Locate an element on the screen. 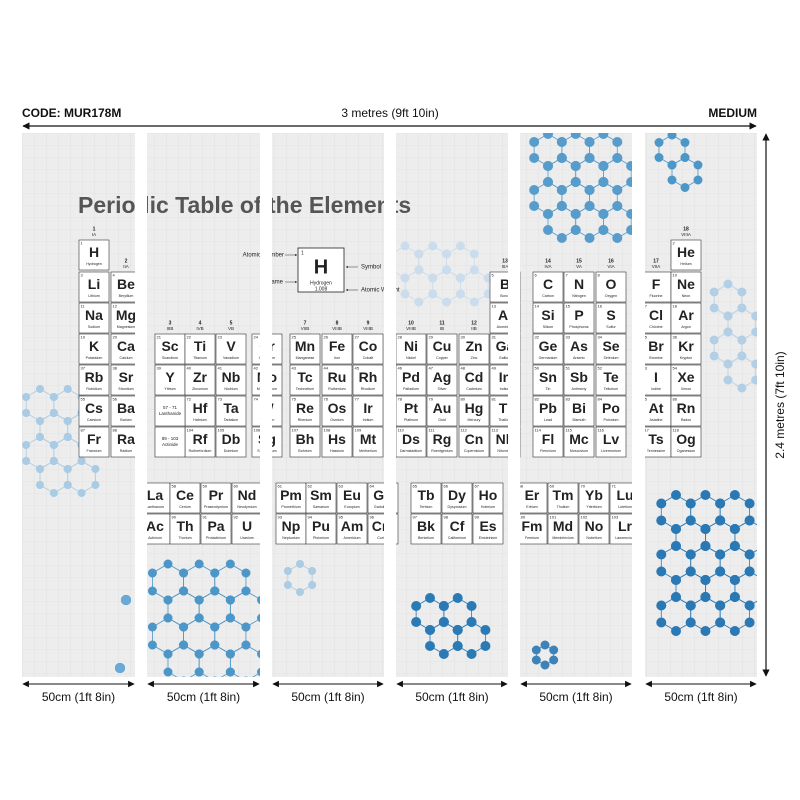 The height and width of the screenshot is (800, 800). element-name: Francium is located at coordinates (94, 451).